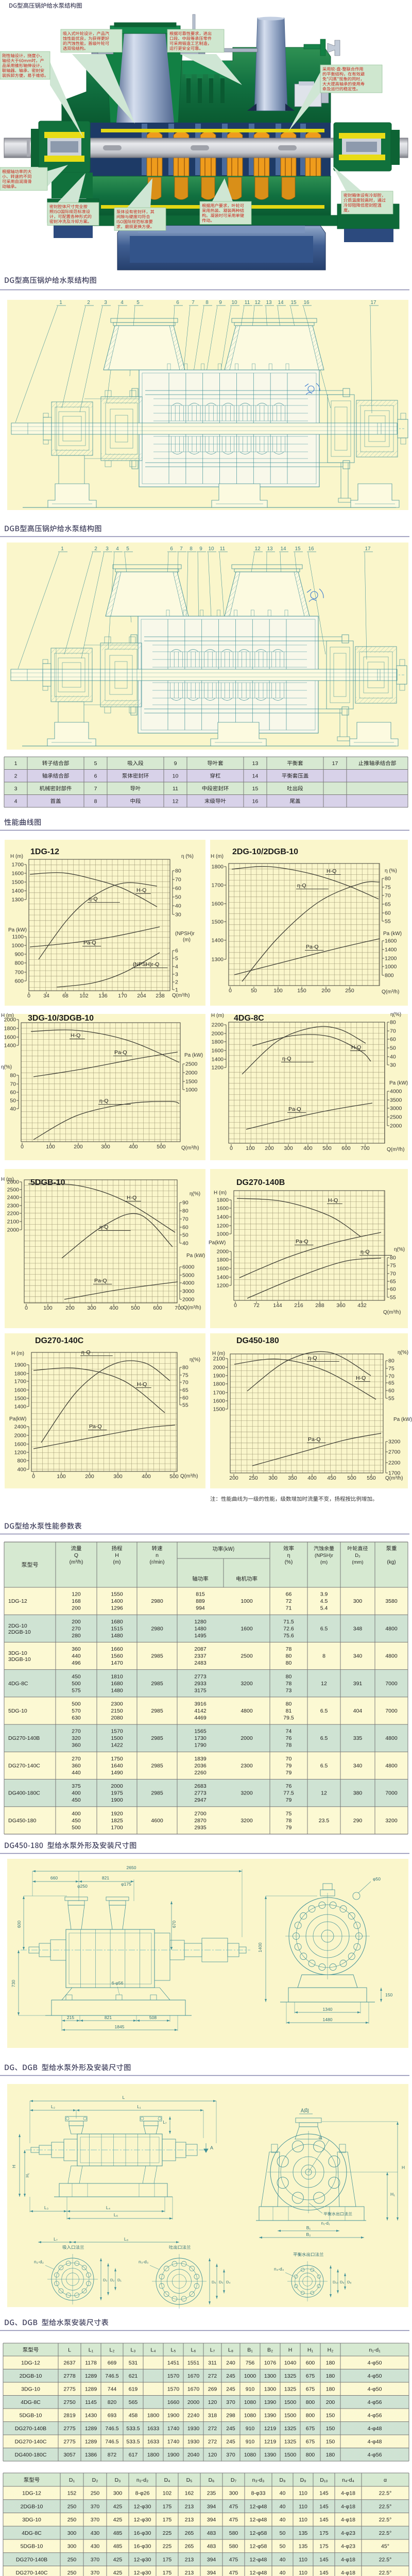 Image resolution: width=412 pixels, height=2576 pixels. I want to click on svg-text: 483, so click(212, 2547).